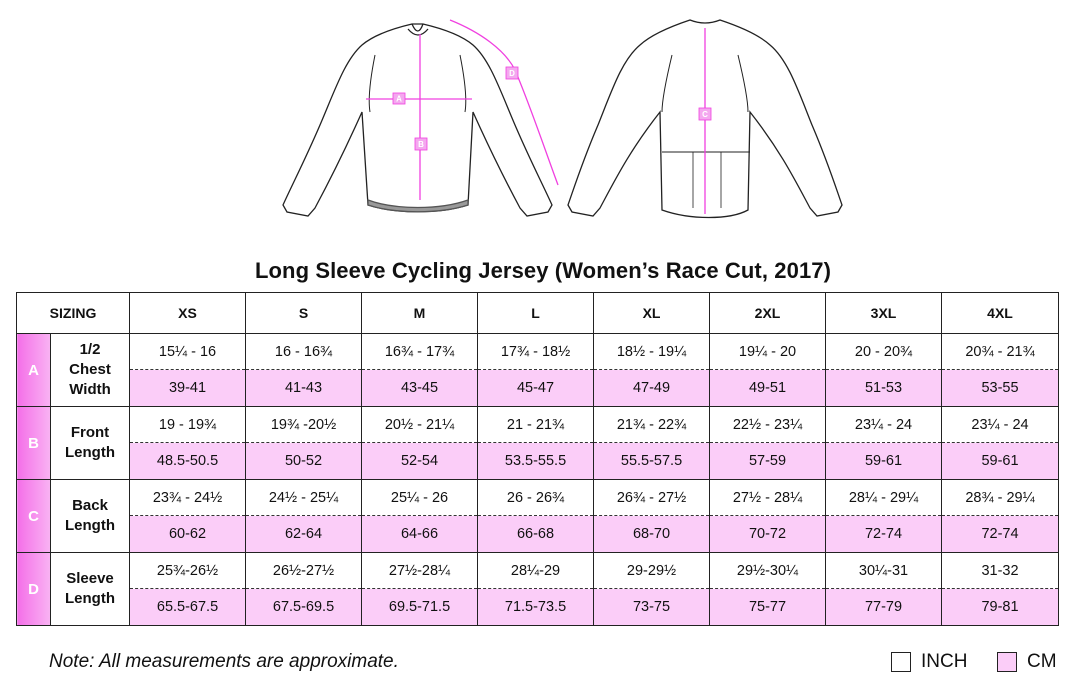  I want to click on cm-cell: 69.5-71.5, so click(420, 607).